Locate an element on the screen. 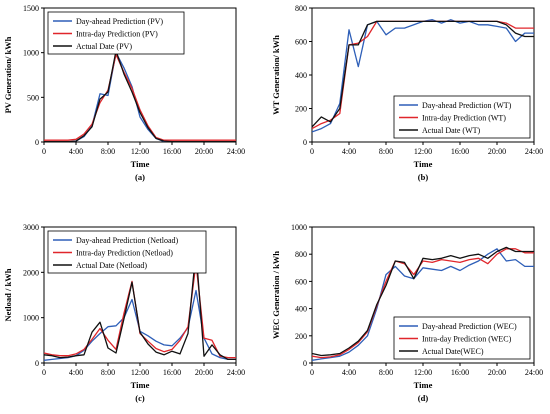 Image resolution: width=550 pixels, height=414 pixels. y-tick-label: 2000 is located at coordinates (31, 272).